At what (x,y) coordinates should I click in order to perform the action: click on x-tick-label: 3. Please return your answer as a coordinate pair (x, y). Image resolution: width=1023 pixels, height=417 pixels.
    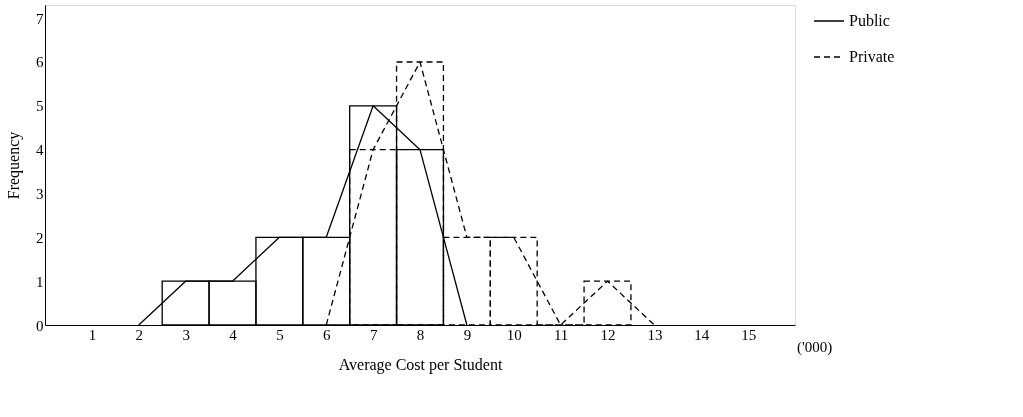
    Looking at the image, I should click on (186, 334).